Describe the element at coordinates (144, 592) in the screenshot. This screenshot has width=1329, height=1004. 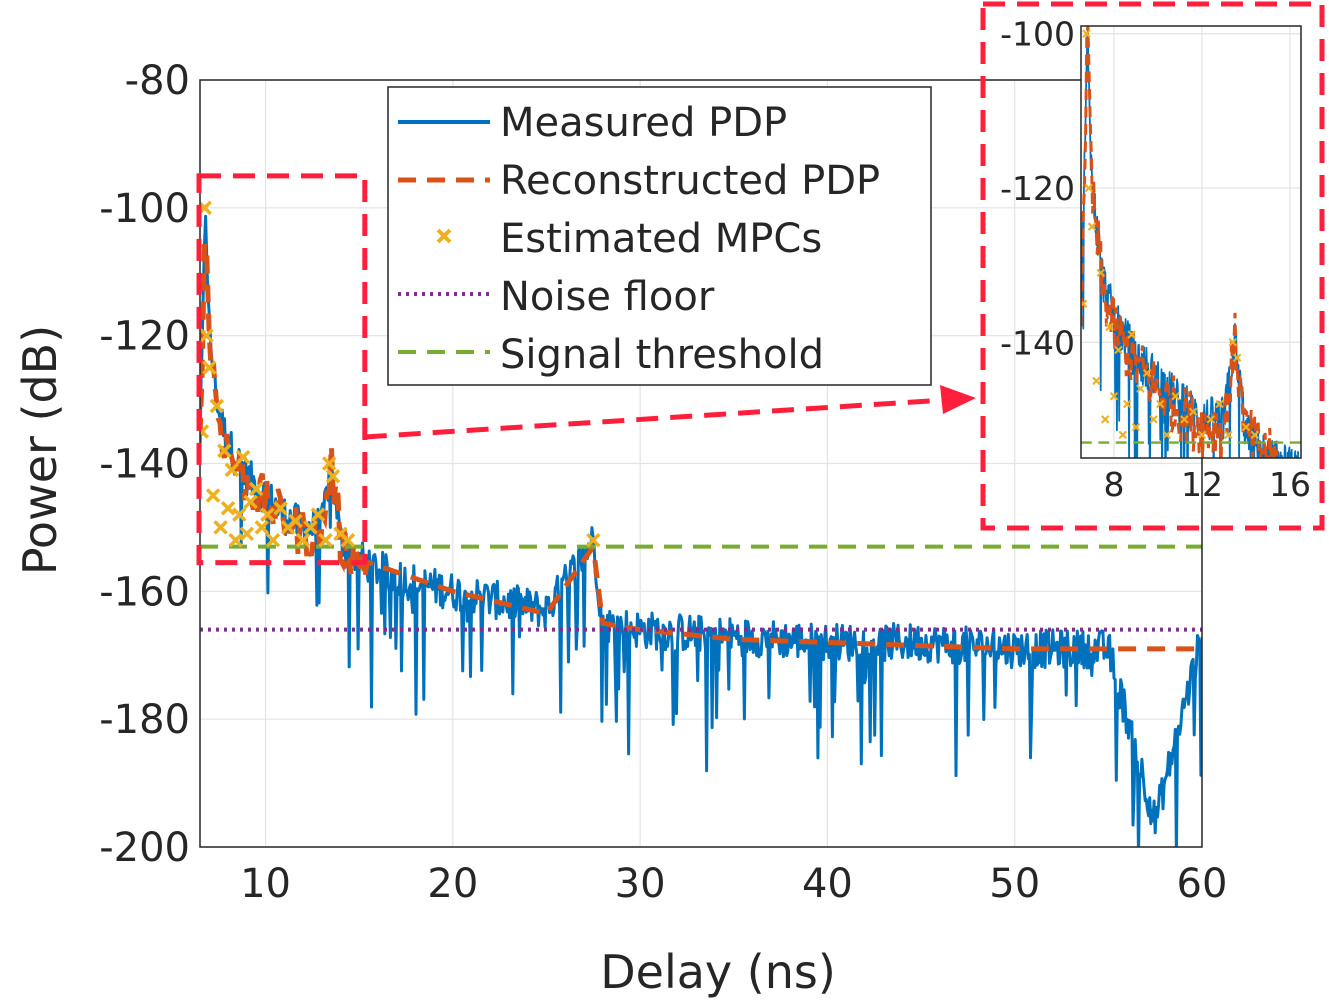
I see `y-tick-label: -160` at that location.